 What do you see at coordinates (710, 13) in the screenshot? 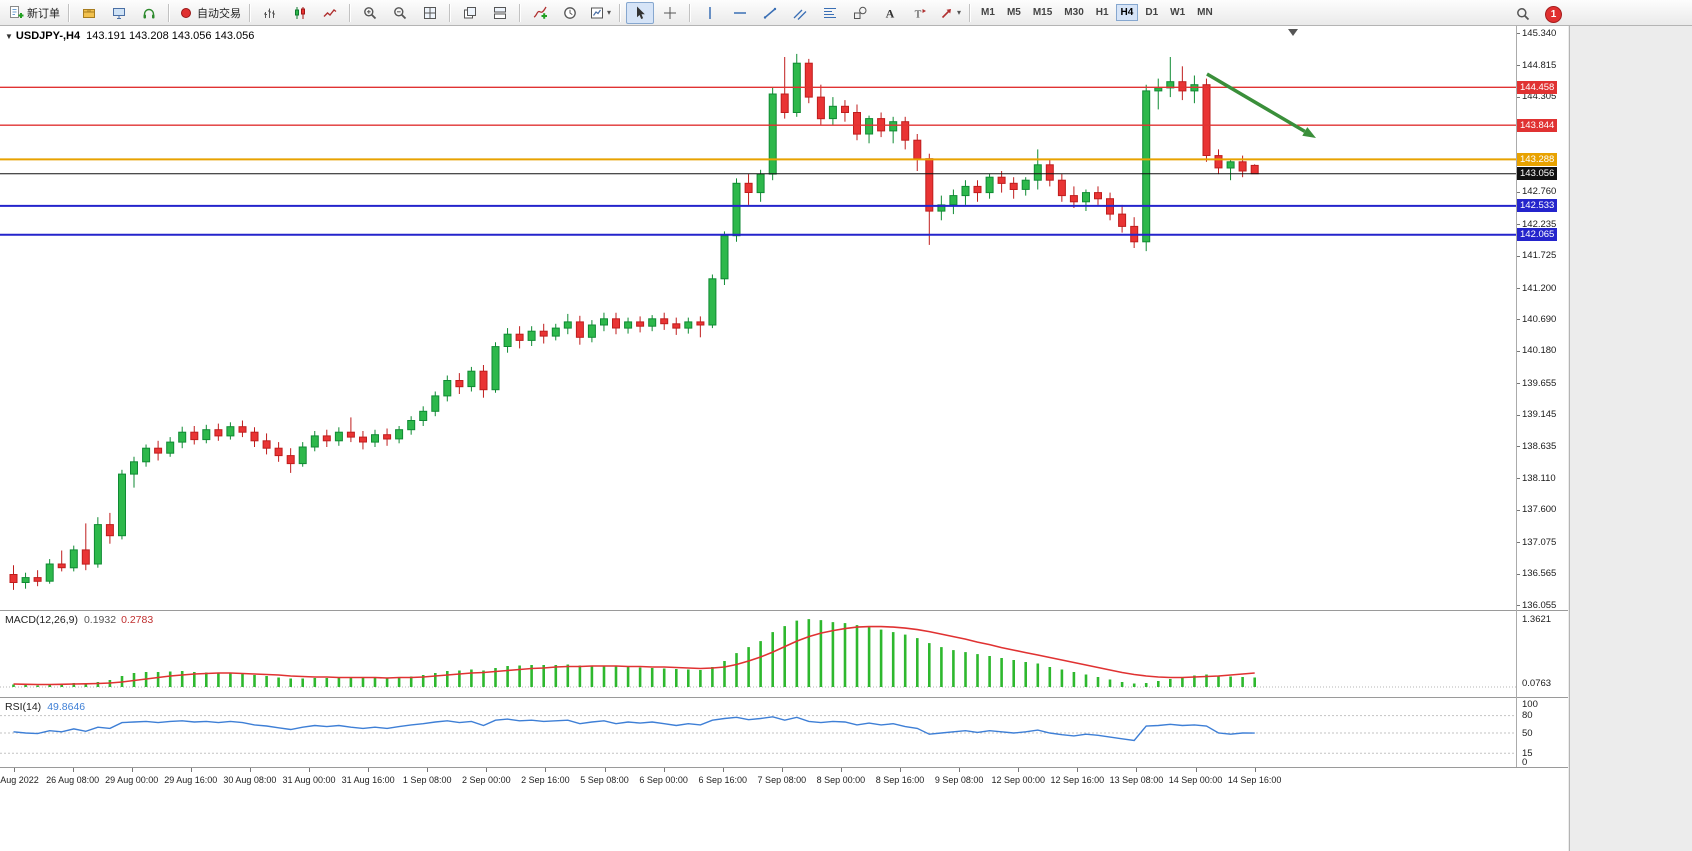
I see `vertical-line-button` at bounding box center [710, 13].